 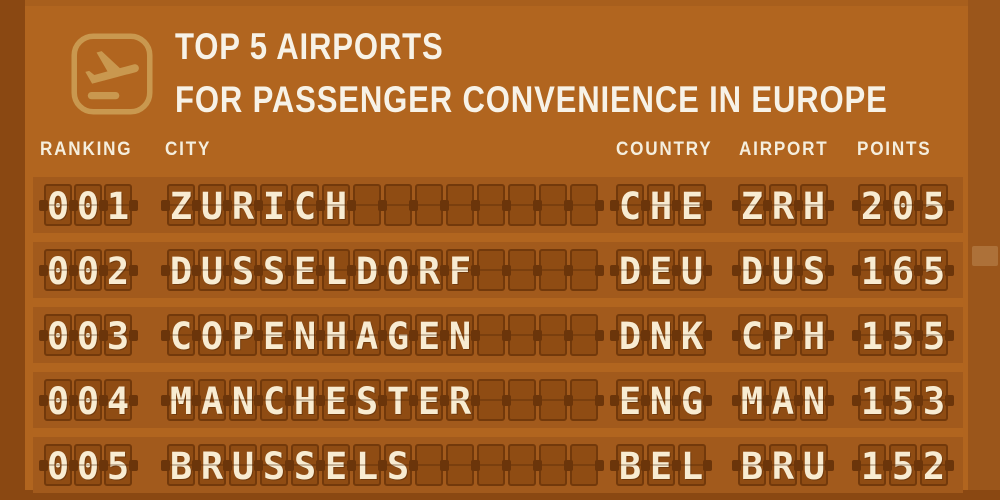 What do you see at coordinates (752, 400) in the screenshot?
I see `flap-cell: M` at bounding box center [752, 400].